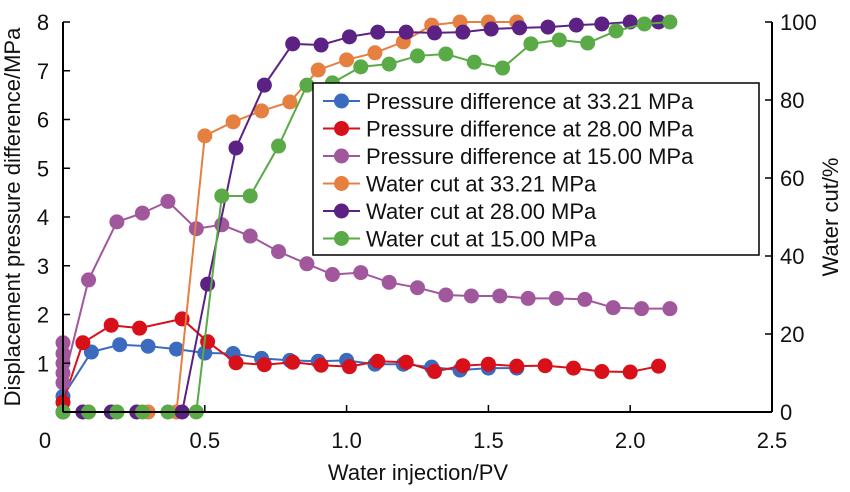 The image size is (850, 492). What do you see at coordinates (772, 440) in the screenshot?
I see `x-tick-label: 2.5` at bounding box center [772, 440].